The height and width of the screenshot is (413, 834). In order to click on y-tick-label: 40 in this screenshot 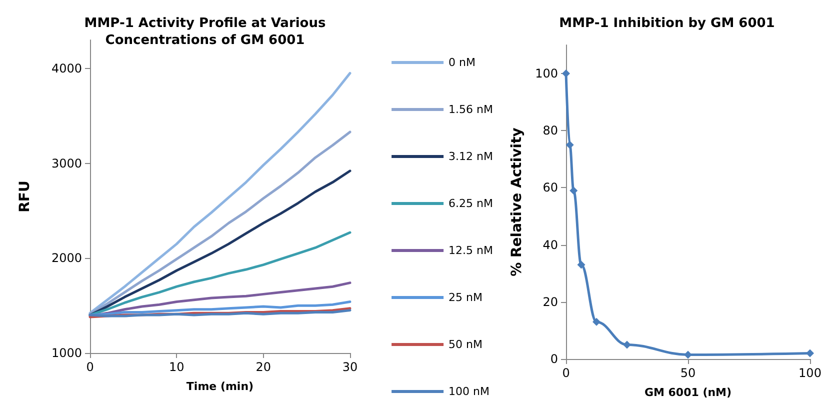, I will do `click(550, 245)`.